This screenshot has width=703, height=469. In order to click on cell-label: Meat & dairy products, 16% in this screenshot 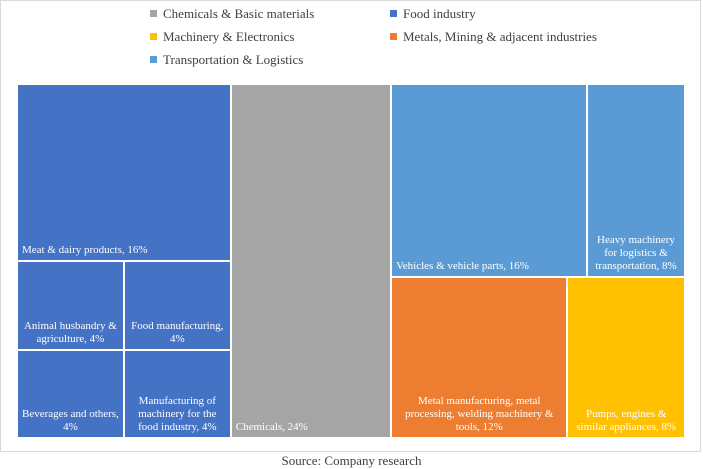, I will do `click(85, 250)`.